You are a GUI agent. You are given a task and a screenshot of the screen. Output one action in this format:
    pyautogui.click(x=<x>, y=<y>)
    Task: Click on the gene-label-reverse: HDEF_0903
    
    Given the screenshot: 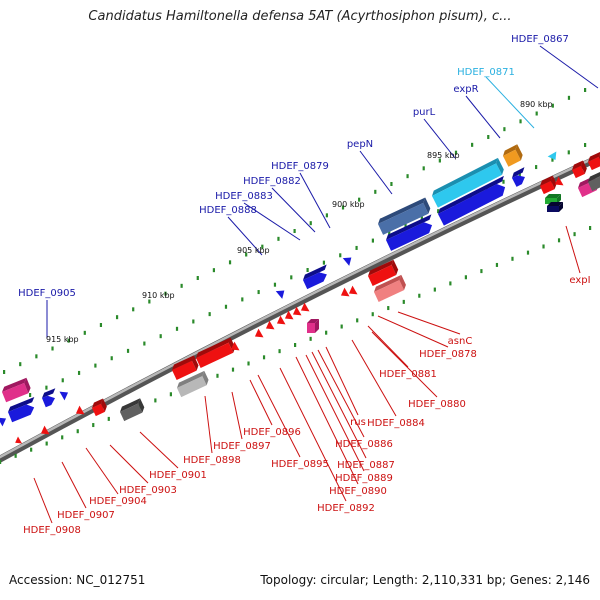 What is the action you would take?
    pyautogui.click(x=148, y=490)
    